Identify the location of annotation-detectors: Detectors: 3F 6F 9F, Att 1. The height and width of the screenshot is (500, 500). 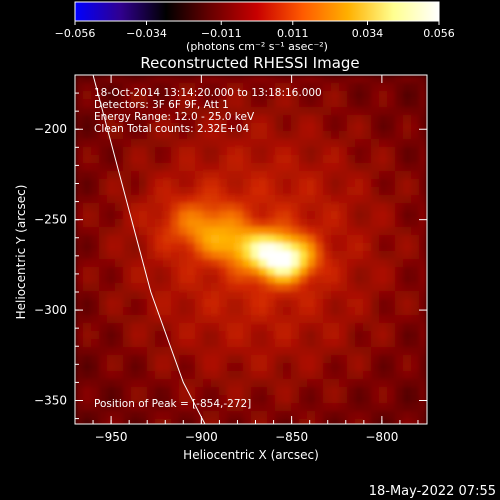
(161, 105).